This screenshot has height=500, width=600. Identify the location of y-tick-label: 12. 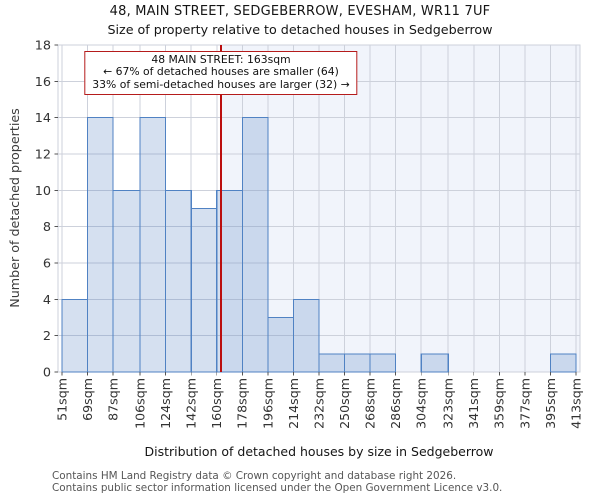
(43, 155).